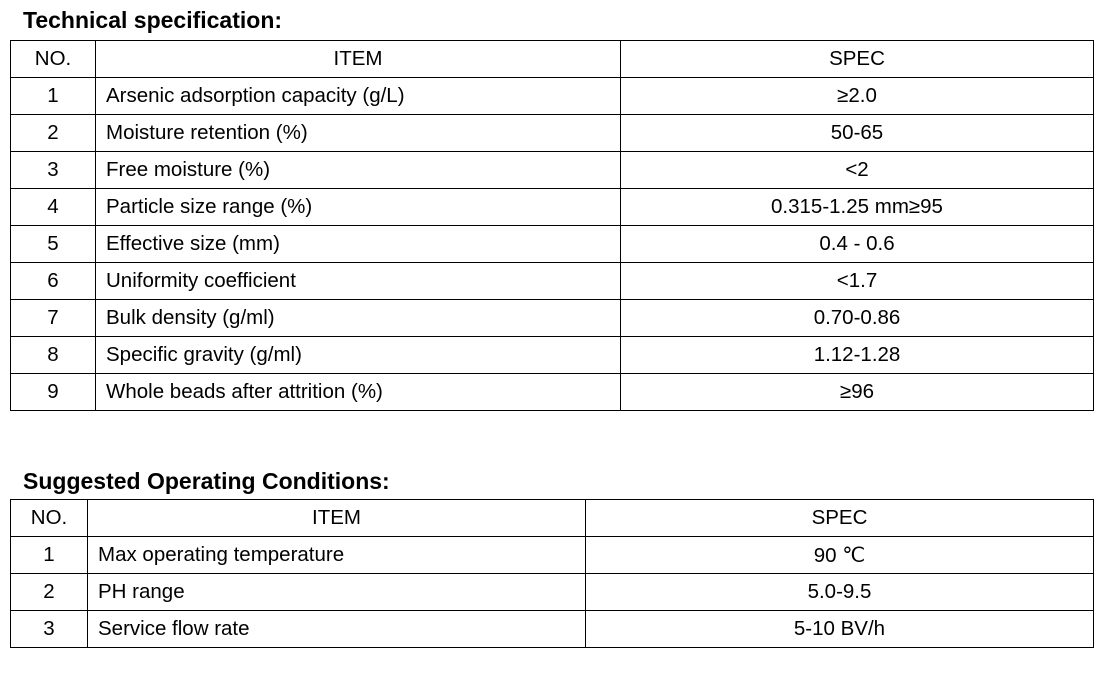 The width and height of the screenshot is (1114, 678). I want to click on table-row: 3 Service flow rate 5-10 BV/h, so click(552, 629).